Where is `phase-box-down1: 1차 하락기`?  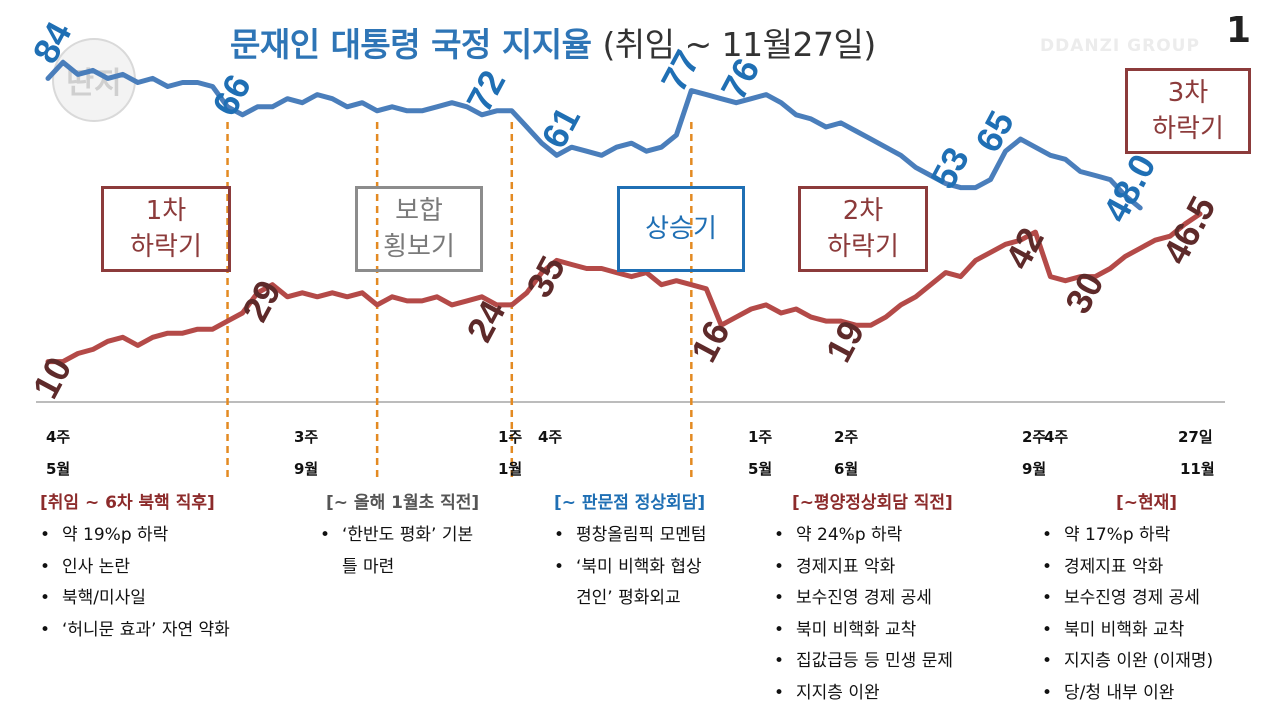
phase-box-down1: 1차 하락기 is located at coordinates (166, 229).